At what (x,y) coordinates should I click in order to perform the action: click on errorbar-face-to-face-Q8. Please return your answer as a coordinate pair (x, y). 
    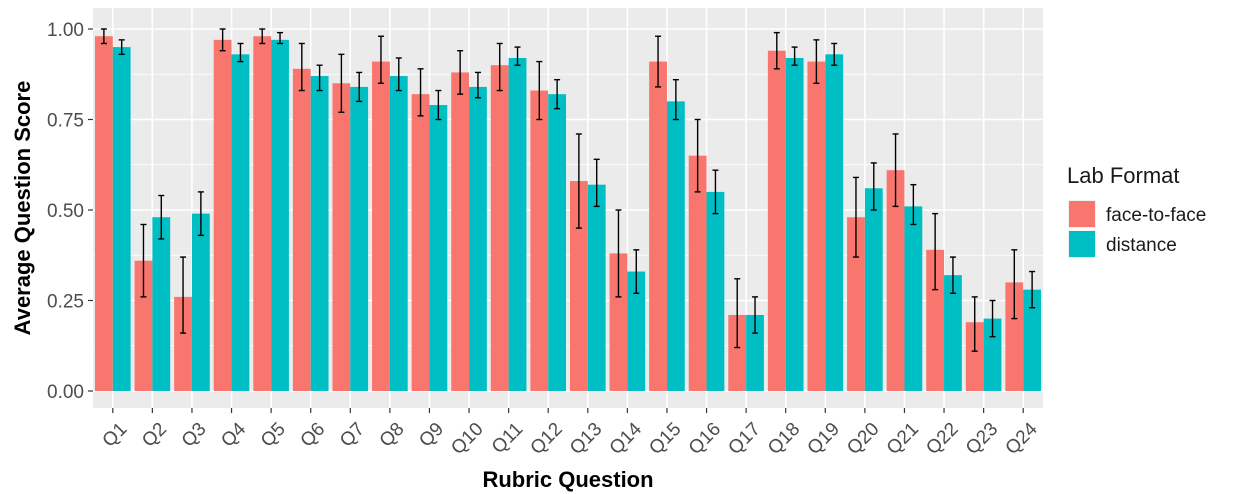
    Looking at the image, I should click on (380, 60).